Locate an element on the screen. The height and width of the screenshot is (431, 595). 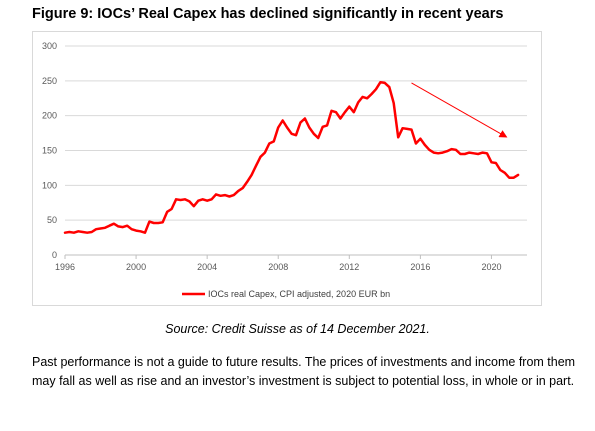
y-tick-label: 0 is located at coordinates (54, 255).